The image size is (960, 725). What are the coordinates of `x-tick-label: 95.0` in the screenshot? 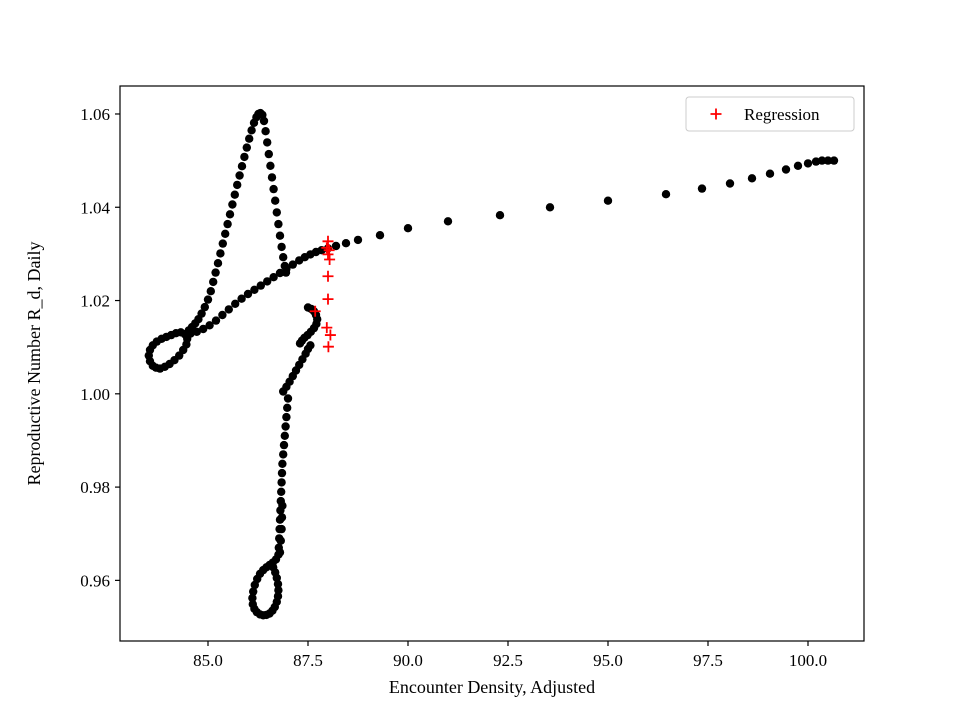 It's located at (608, 660).